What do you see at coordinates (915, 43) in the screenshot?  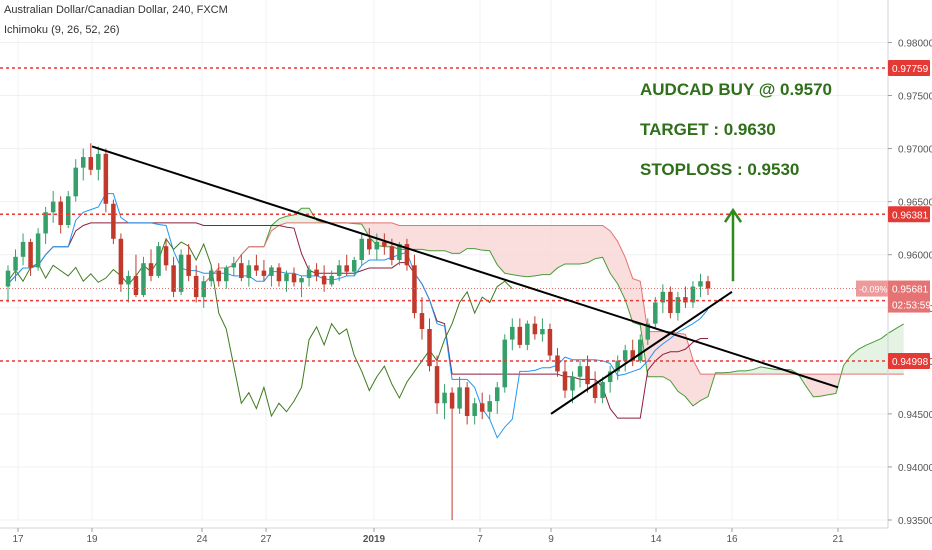 I see `y-tick-label: 0.98000` at bounding box center [915, 43].